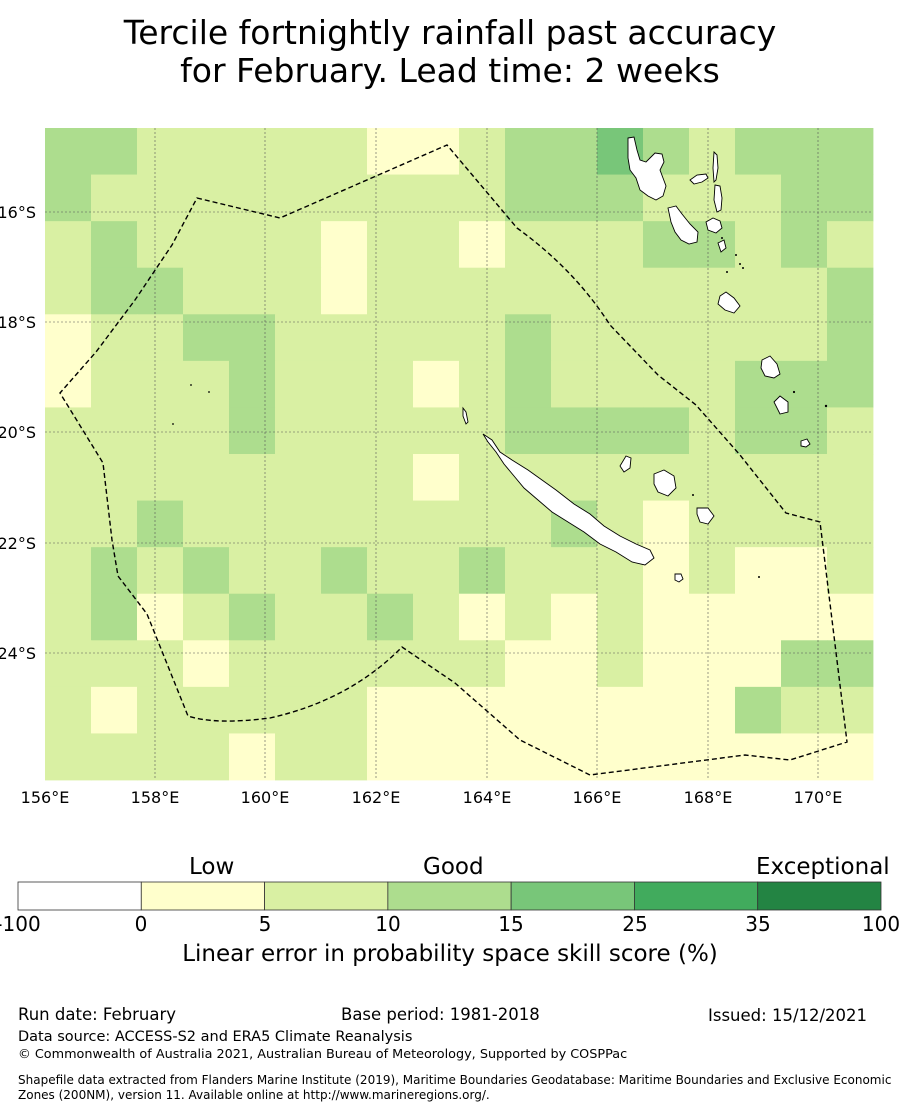  What do you see at coordinates (265, 797) in the screenshot?
I see `longitude-label: 160°E` at bounding box center [265, 797].